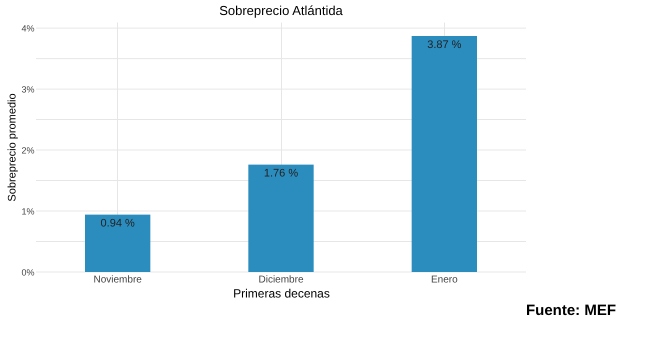  What do you see at coordinates (281, 293) in the screenshot?
I see `x-axis-title: Primeras decenas` at bounding box center [281, 293].